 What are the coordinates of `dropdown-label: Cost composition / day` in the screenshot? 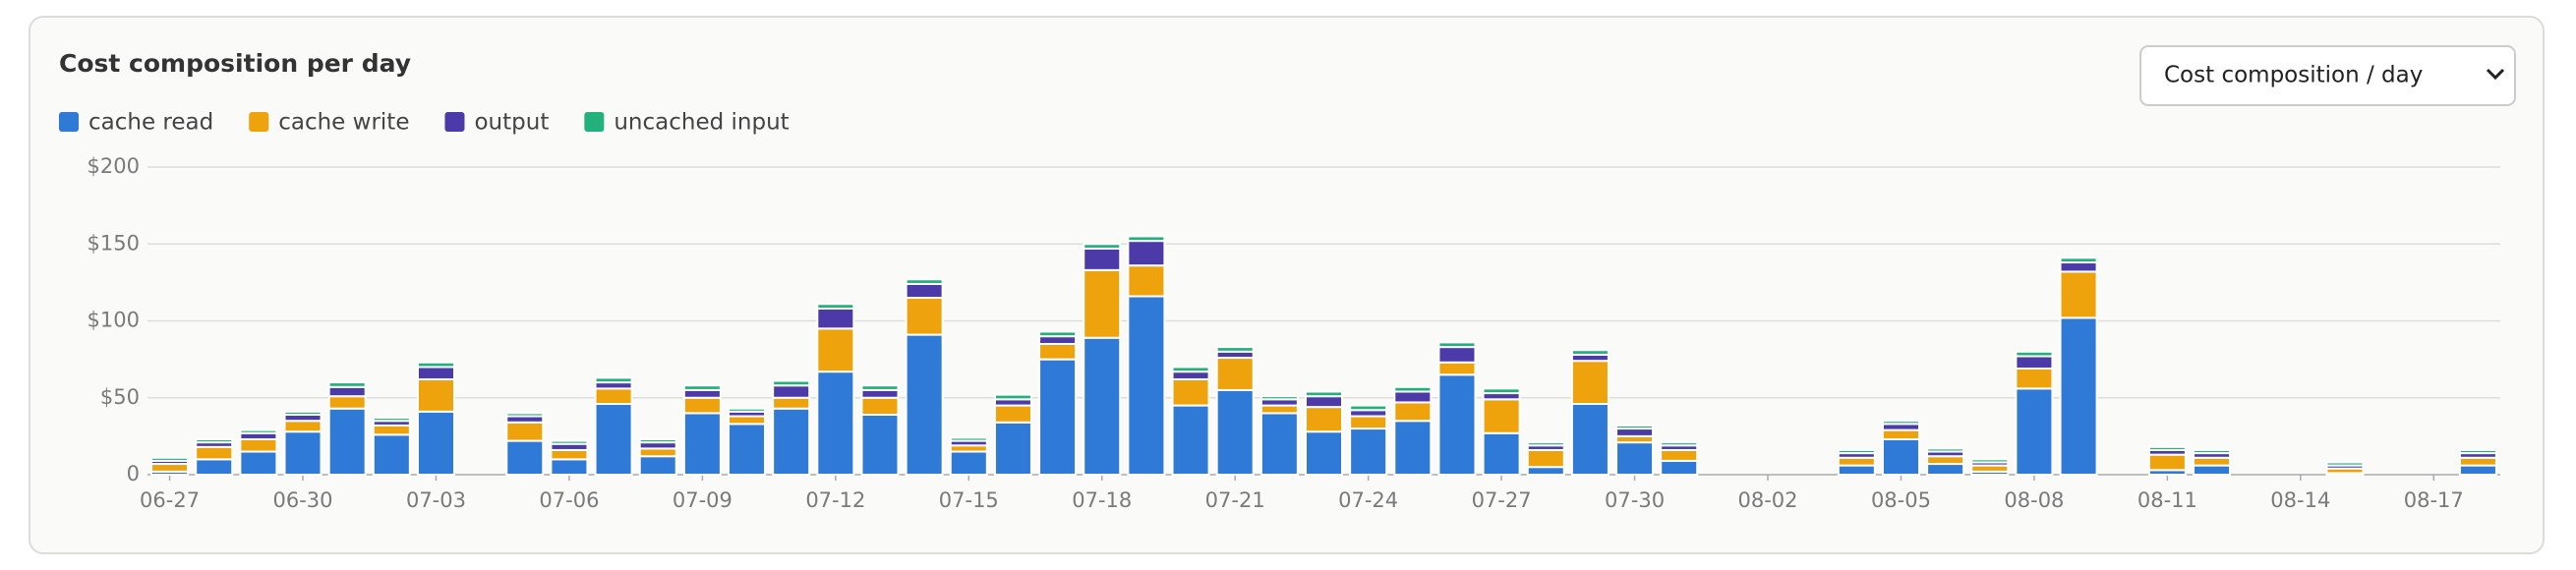 It's located at (2293, 75).